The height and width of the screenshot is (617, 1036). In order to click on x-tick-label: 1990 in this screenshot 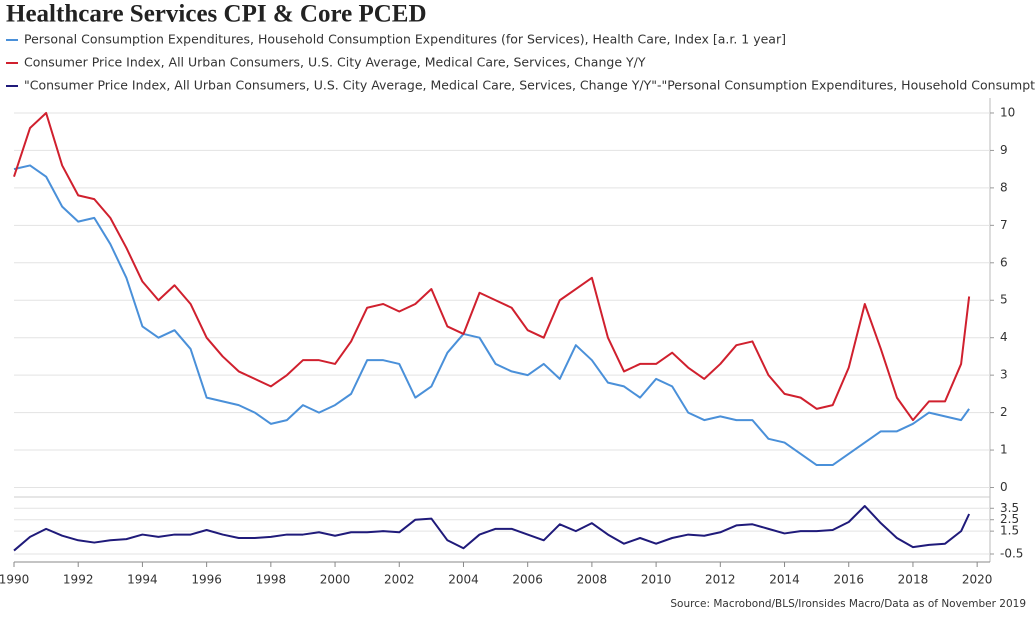, I will do `click(14, 580)`.